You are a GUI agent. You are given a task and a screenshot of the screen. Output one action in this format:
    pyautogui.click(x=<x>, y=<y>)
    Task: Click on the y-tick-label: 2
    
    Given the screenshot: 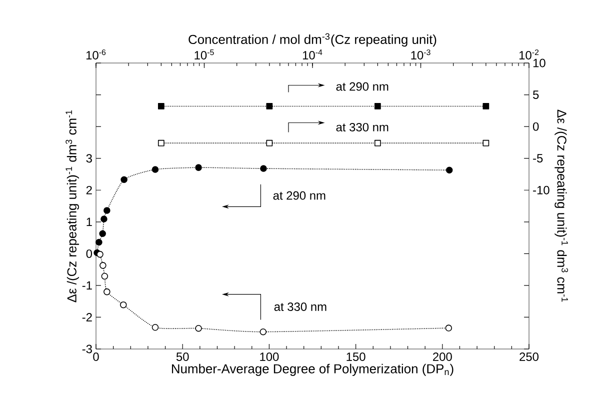 What is the action you would take?
    pyautogui.click(x=89, y=190)
    